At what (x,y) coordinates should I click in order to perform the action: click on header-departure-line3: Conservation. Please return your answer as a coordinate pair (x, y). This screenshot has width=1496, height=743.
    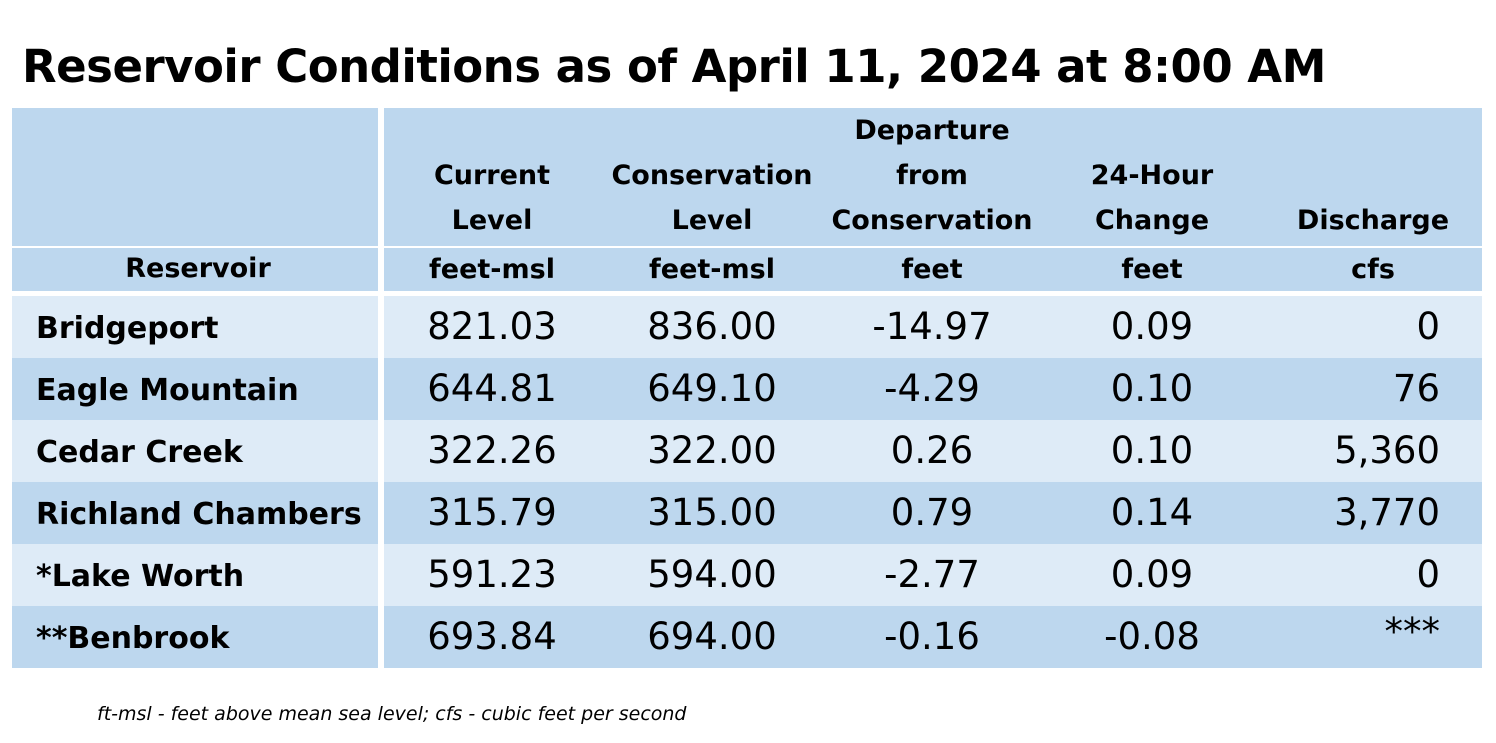
    Looking at the image, I should click on (932, 220).